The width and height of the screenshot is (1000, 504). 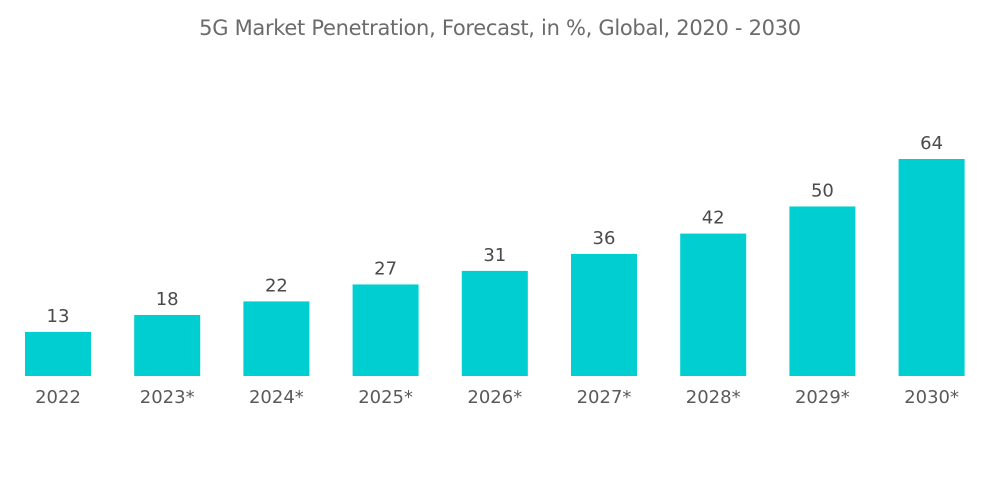 I want to click on bar-2023, so click(x=167, y=345).